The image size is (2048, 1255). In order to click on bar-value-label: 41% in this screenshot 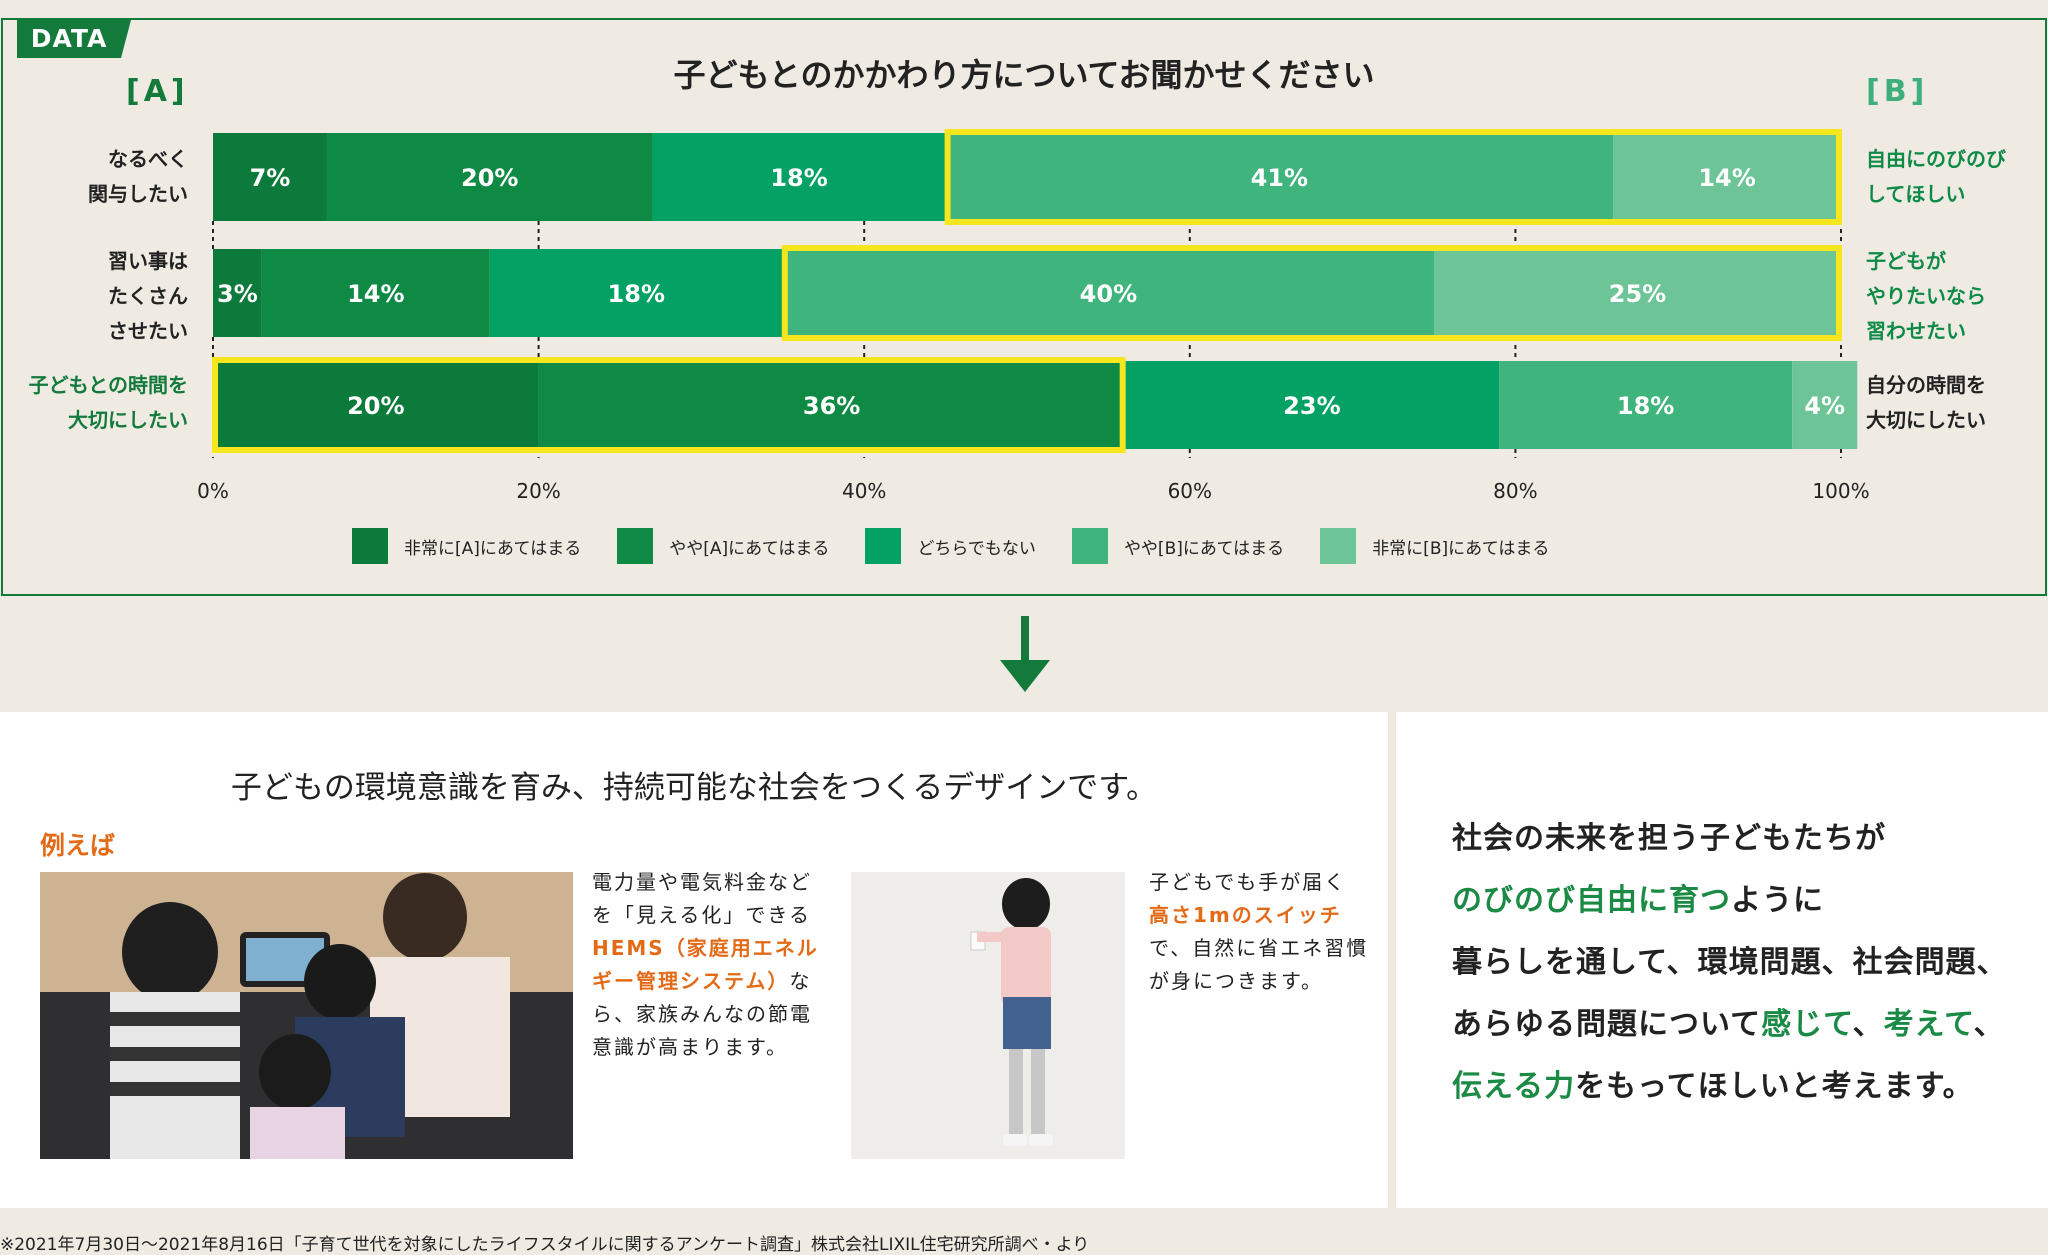, I will do `click(1279, 178)`.